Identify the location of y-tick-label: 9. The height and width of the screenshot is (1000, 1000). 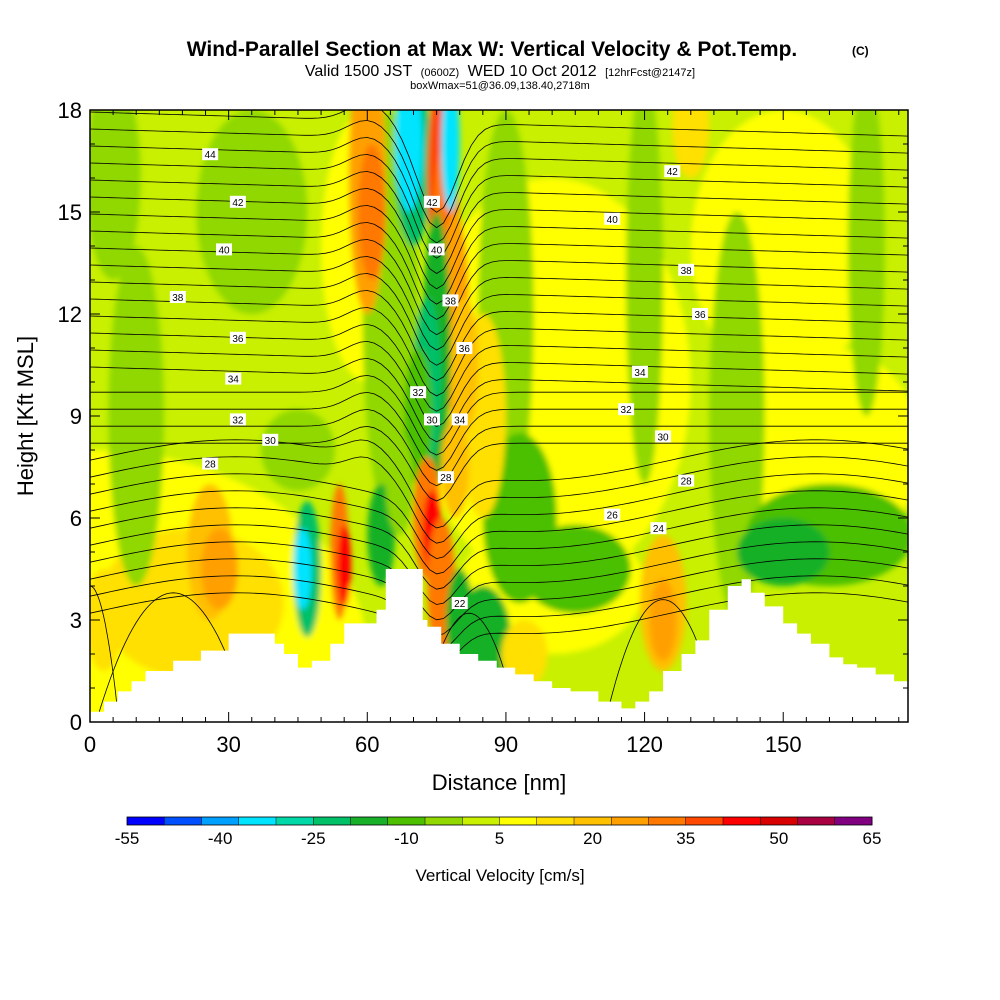
(76, 416).